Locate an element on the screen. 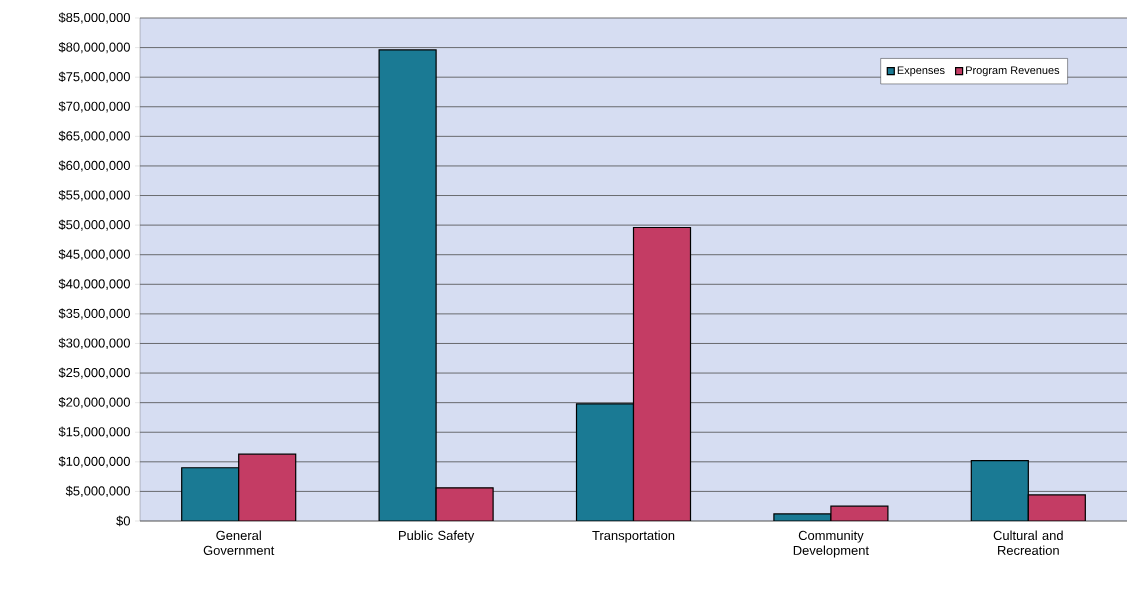  y-tick-label: $65,000,000 is located at coordinates (94, 136).